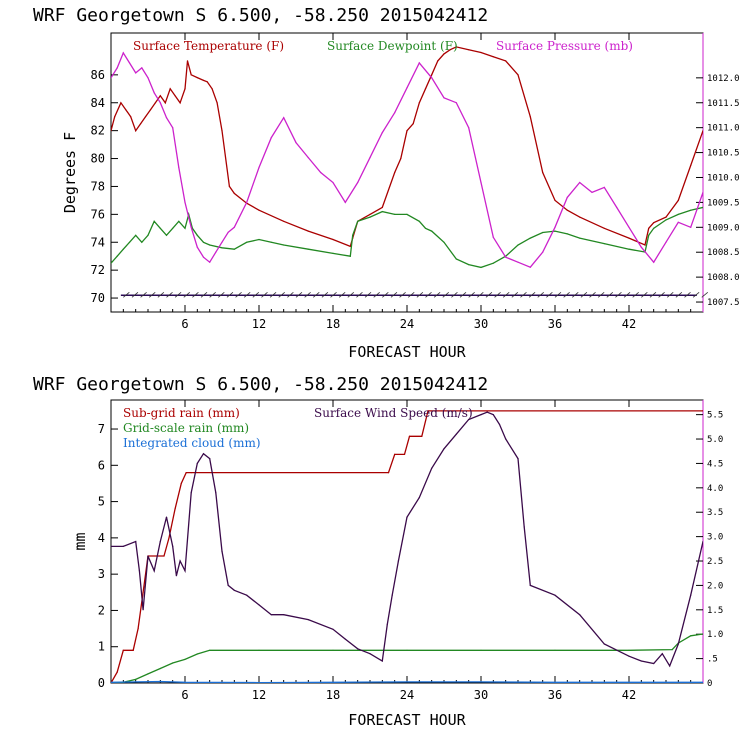 The image size is (740, 740). What do you see at coordinates (184, 695) in the screenshot?
I see `x-tick-label: 6` at bounding box center [184, 695].